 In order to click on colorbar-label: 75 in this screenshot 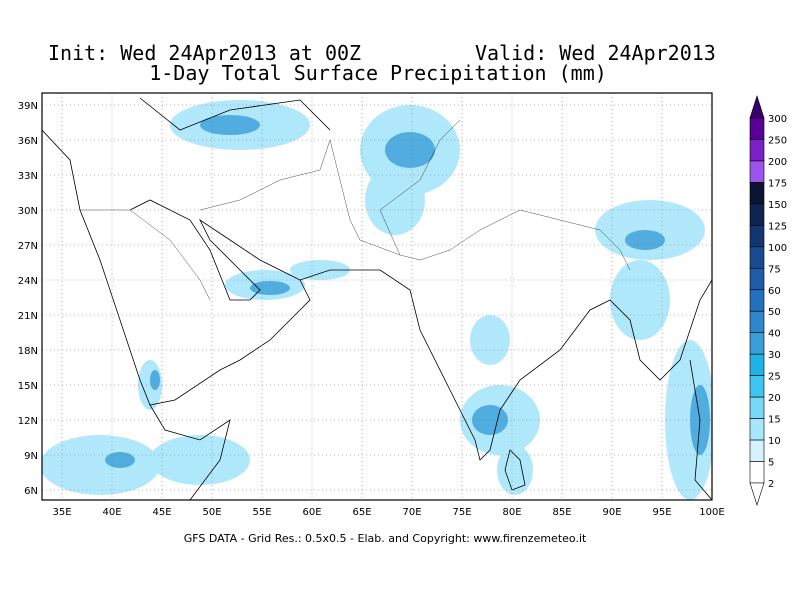, I will do `click(774, 269)`.